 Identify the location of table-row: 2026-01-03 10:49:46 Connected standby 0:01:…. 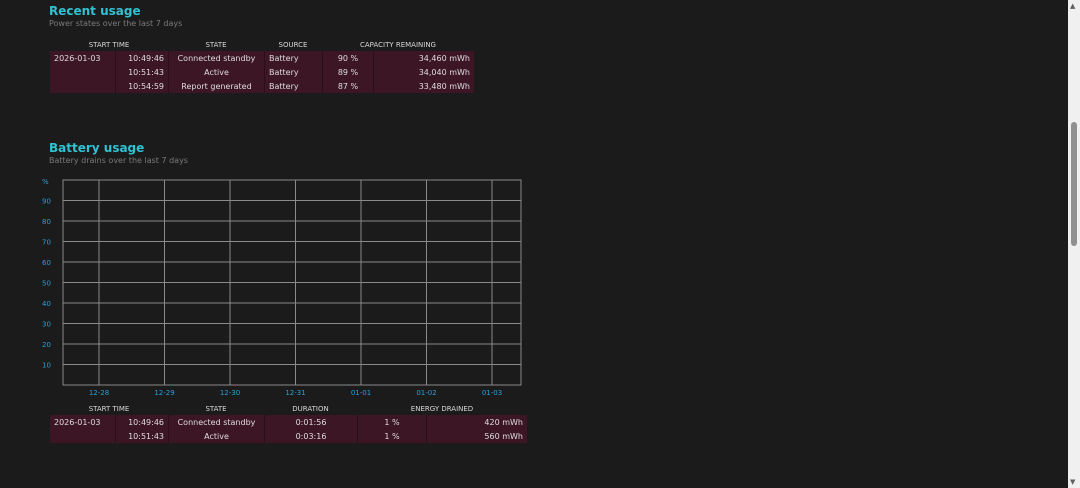
(288, 422).